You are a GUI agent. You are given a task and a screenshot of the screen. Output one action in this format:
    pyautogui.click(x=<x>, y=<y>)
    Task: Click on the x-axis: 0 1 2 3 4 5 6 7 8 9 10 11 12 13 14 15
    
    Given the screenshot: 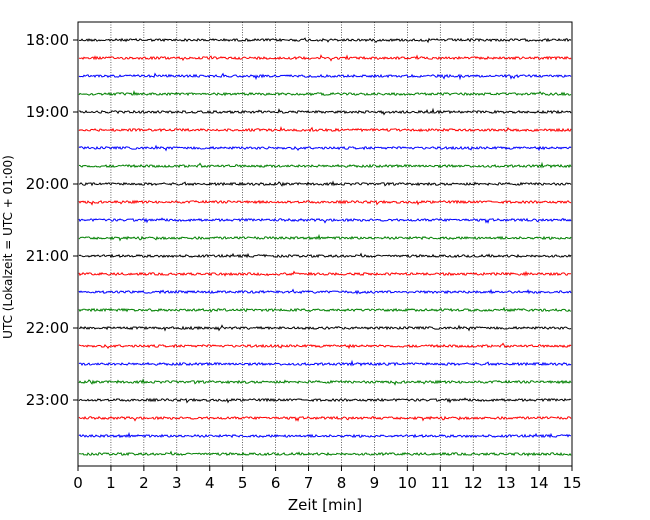 What is the action you would take?
    pyautogui.click(x=327, y=479)
    